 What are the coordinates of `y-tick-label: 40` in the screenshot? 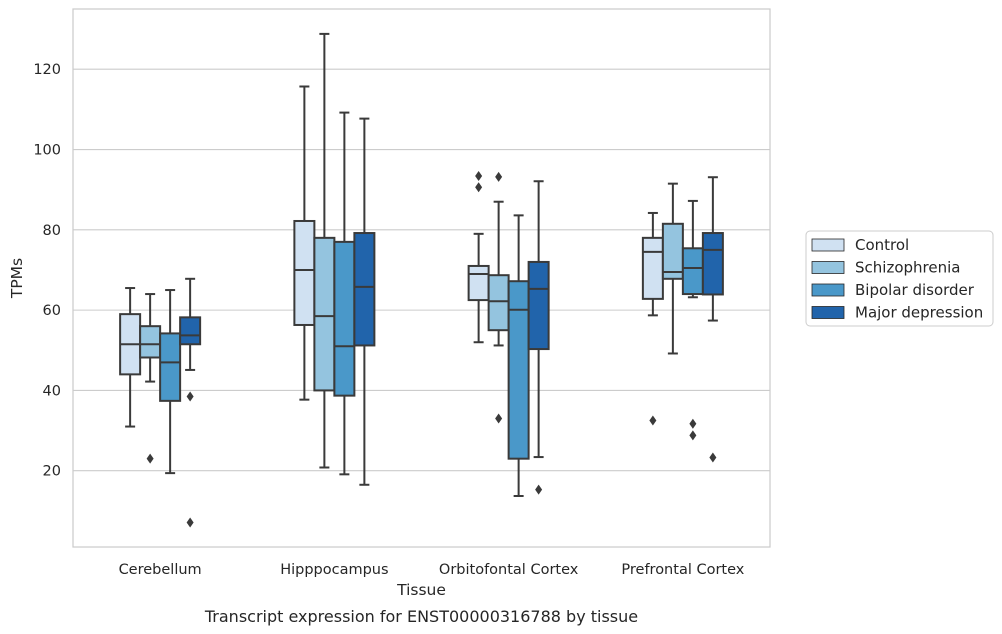 It's located at (52, 391).